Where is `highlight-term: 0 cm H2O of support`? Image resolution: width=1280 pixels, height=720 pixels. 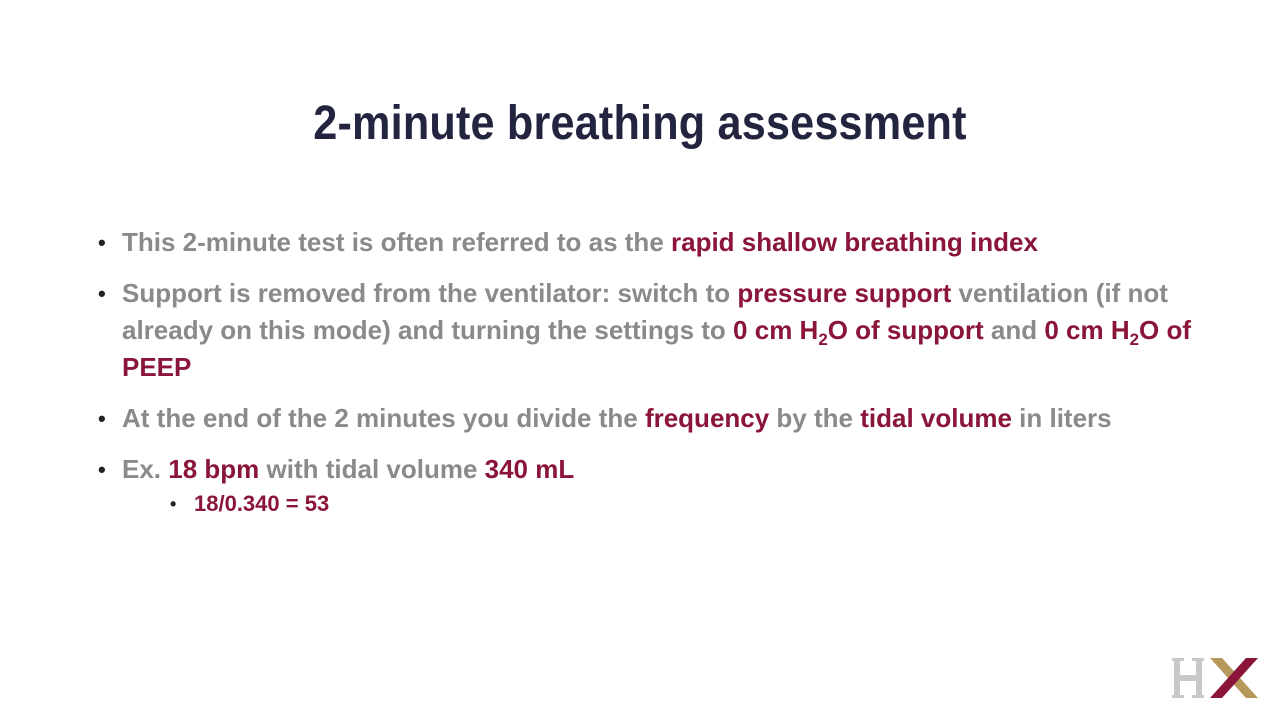 highlight-term: 0 cm H2O of support is located at coordinates (858, 331).